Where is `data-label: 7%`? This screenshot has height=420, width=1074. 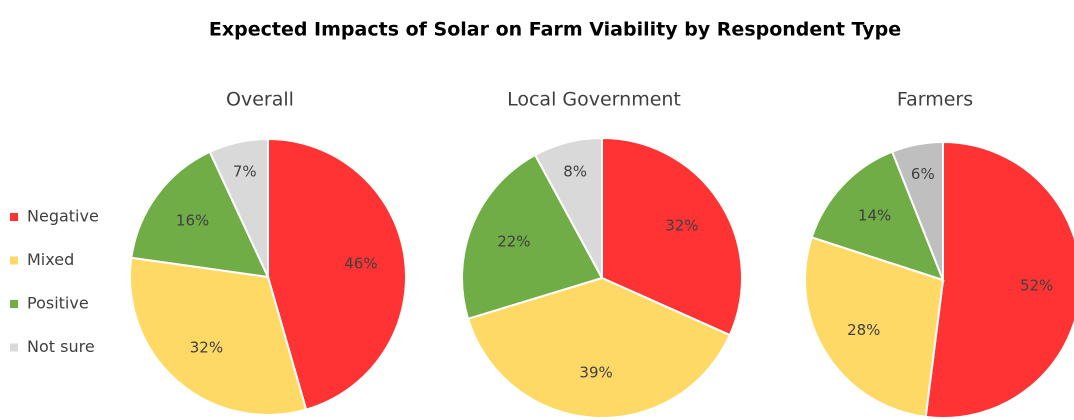 data-label: 7% is located at coordinates (245, 171).